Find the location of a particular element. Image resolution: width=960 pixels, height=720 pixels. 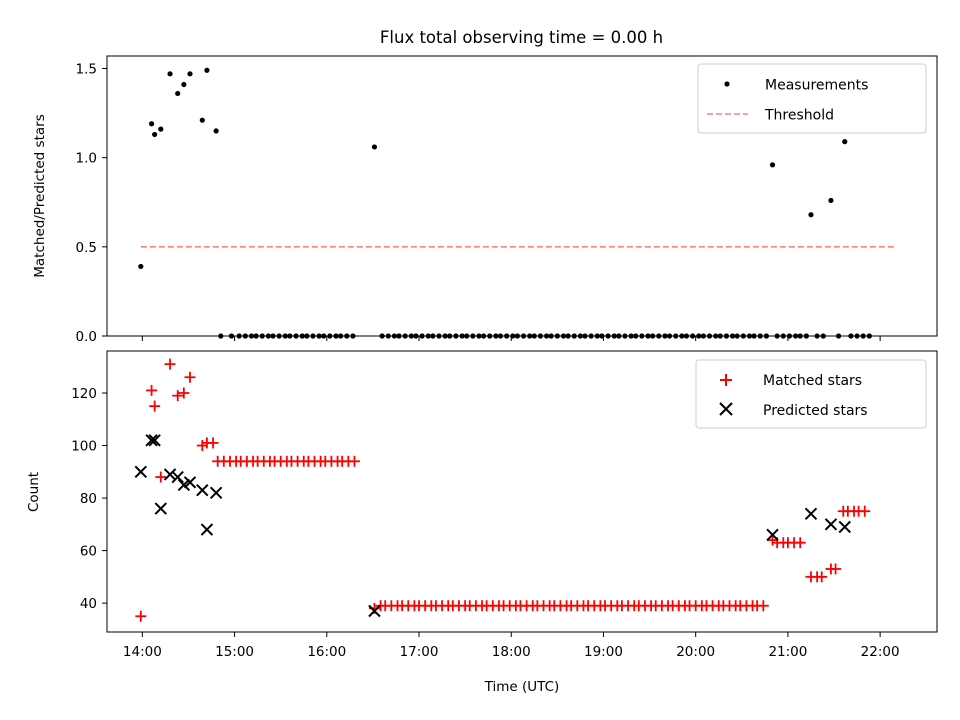

x-tick-label: 17:00 is located at coordinates (419, 652).